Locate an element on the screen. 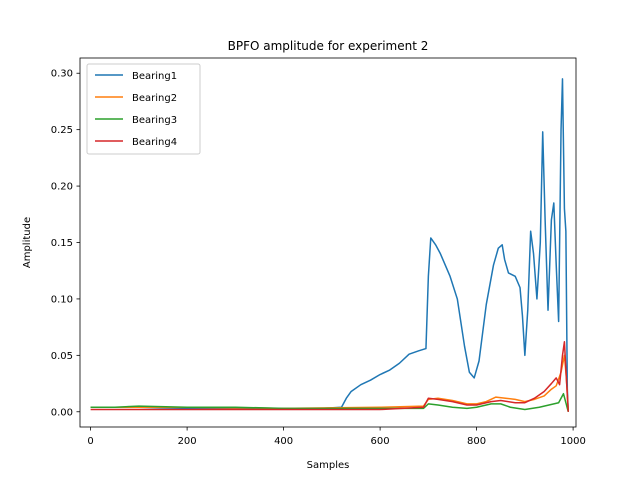 The width and height of the screenshot is (640, 480). x-axis-label: Samples is located at coordinates (328, 465).